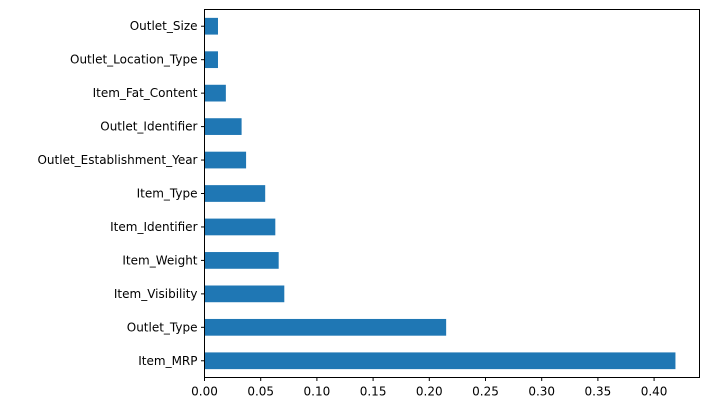 This screenshot has width=710, height=413. I want to click on bar-item-weight, so click(241, 260).